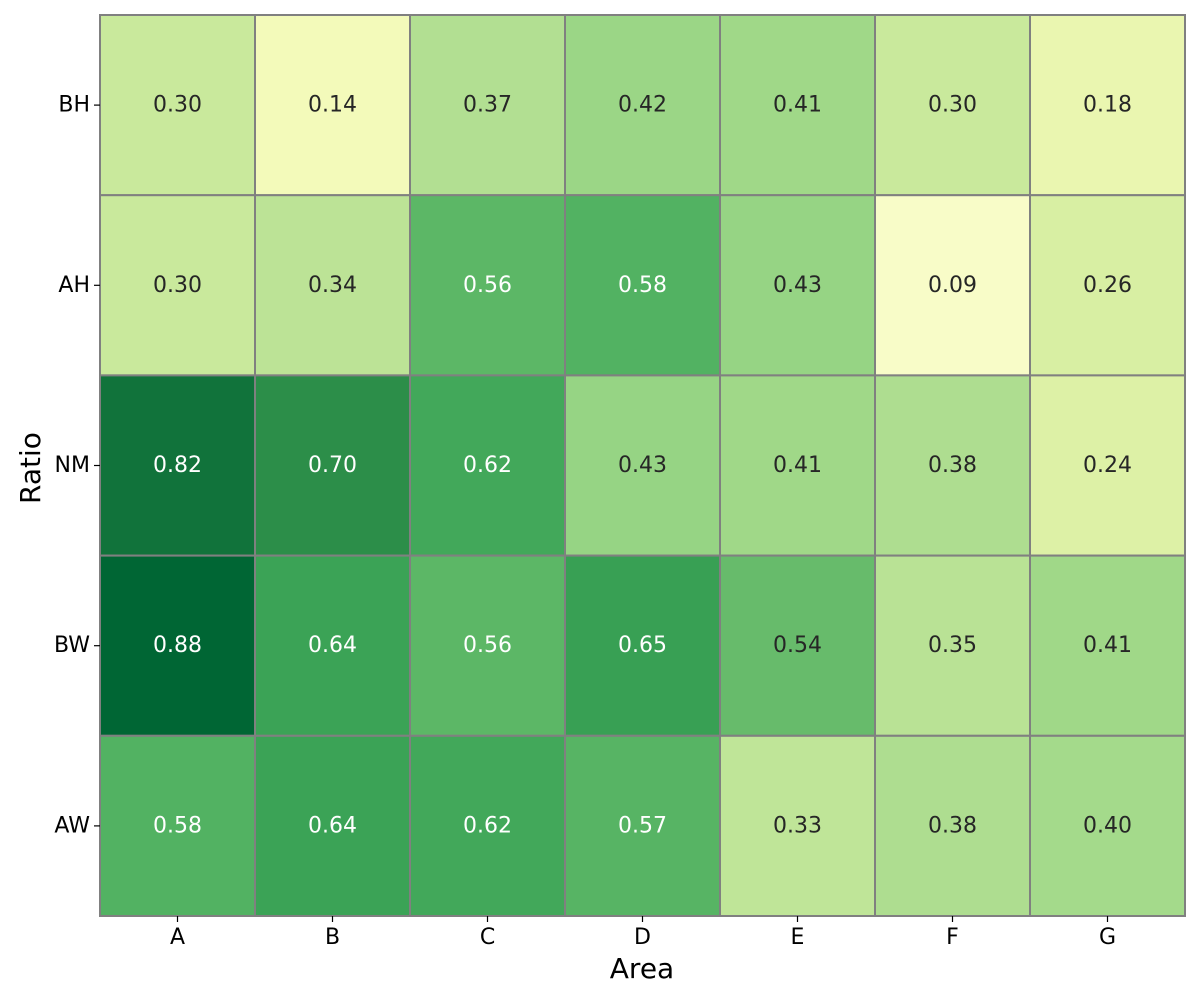  I want to click on heatmap-cell-BW-A, so click(177, 645).